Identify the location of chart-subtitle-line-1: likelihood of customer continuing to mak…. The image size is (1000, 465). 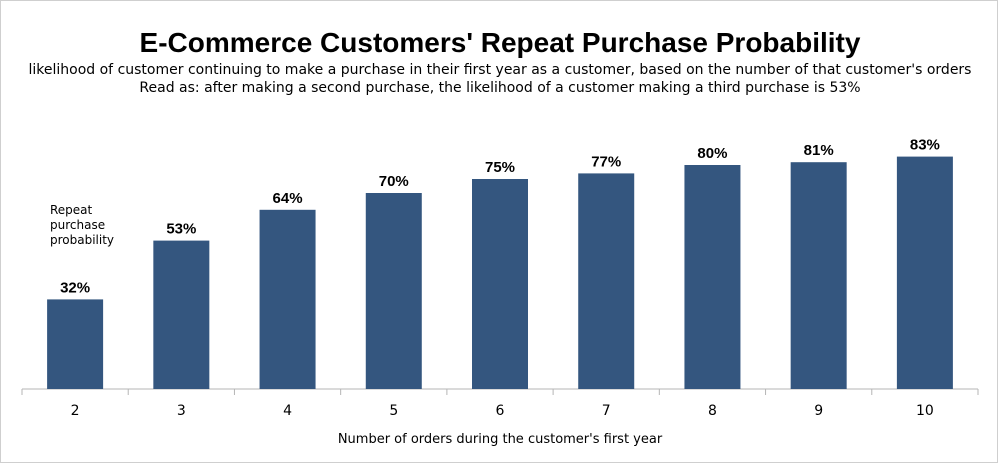
(500, 70).